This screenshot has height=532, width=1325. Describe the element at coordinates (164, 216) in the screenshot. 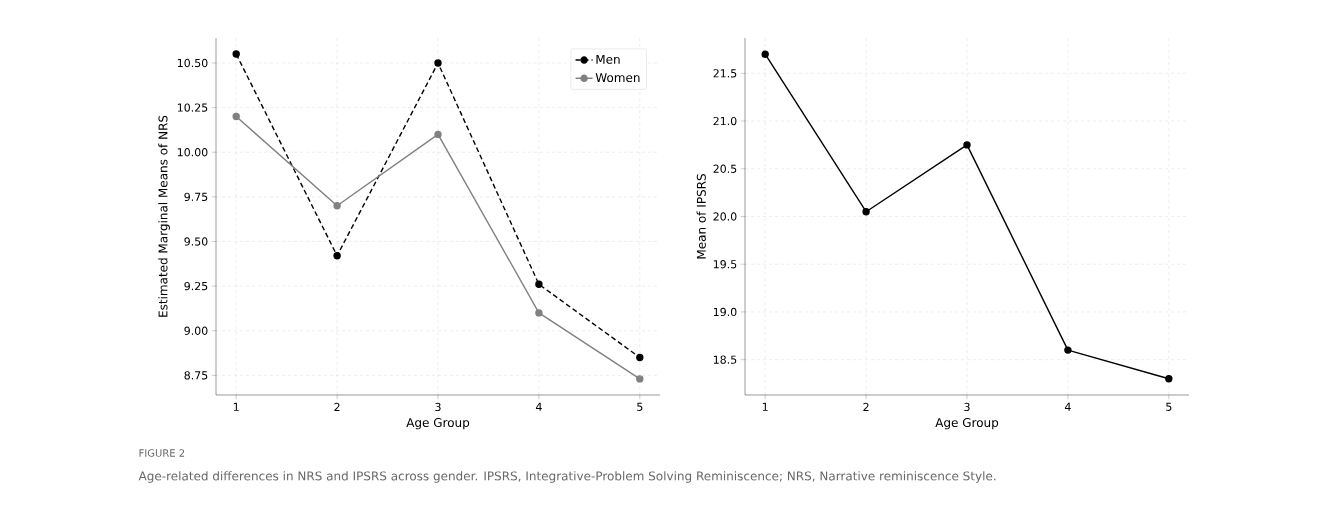

I see `y-axis-title: Estimated Marginal Means of NRS` at that location.